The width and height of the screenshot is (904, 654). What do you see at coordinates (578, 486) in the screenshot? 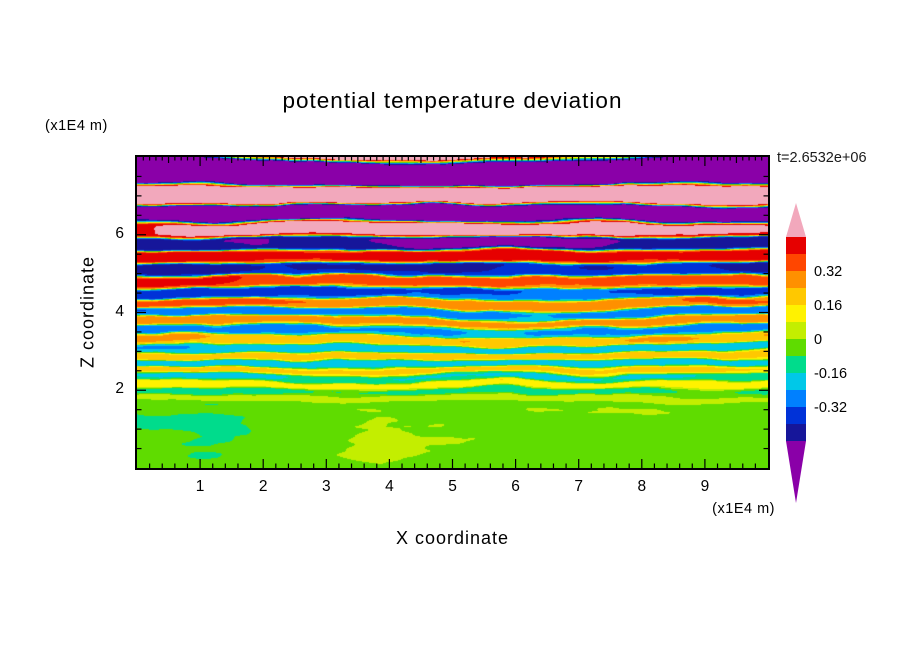
I see `x-tick-label: 7` at bounding box center [578, 486].